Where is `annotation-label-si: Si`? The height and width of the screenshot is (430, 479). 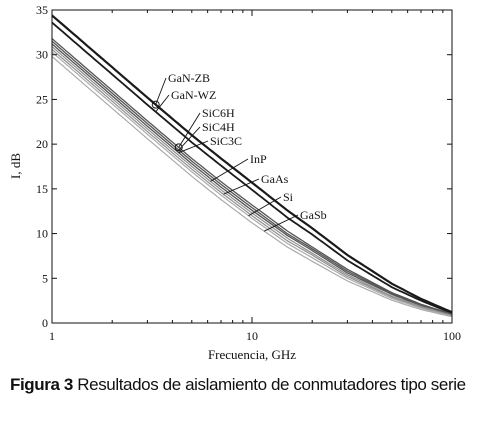
annotation-label-si: Si is located at coordinates (288, 197).